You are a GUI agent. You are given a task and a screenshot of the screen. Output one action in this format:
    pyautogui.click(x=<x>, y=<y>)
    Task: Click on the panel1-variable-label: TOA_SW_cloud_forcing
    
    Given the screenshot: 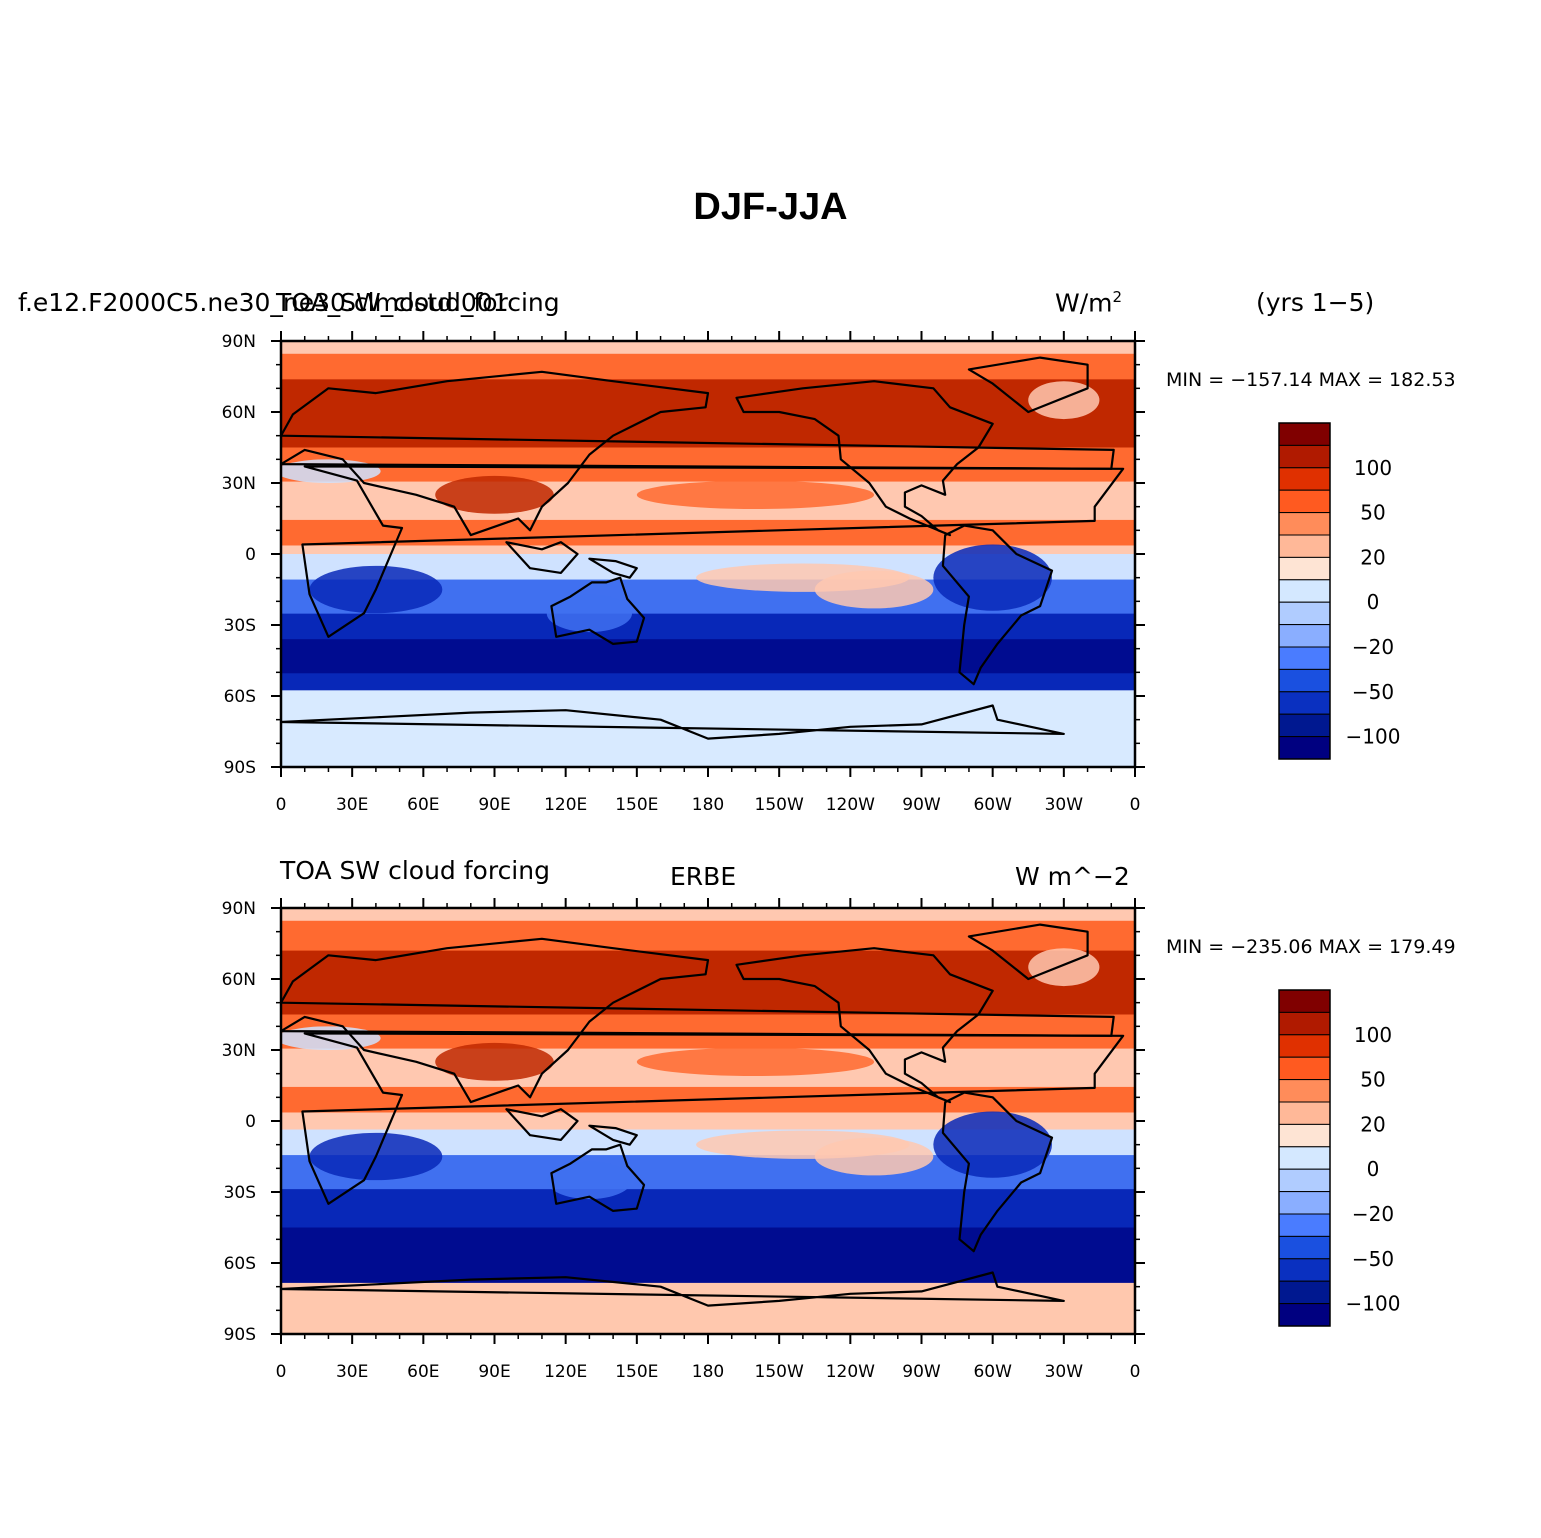 What is the action you would take?
    pyautogui.click(x=418, y=302)
    